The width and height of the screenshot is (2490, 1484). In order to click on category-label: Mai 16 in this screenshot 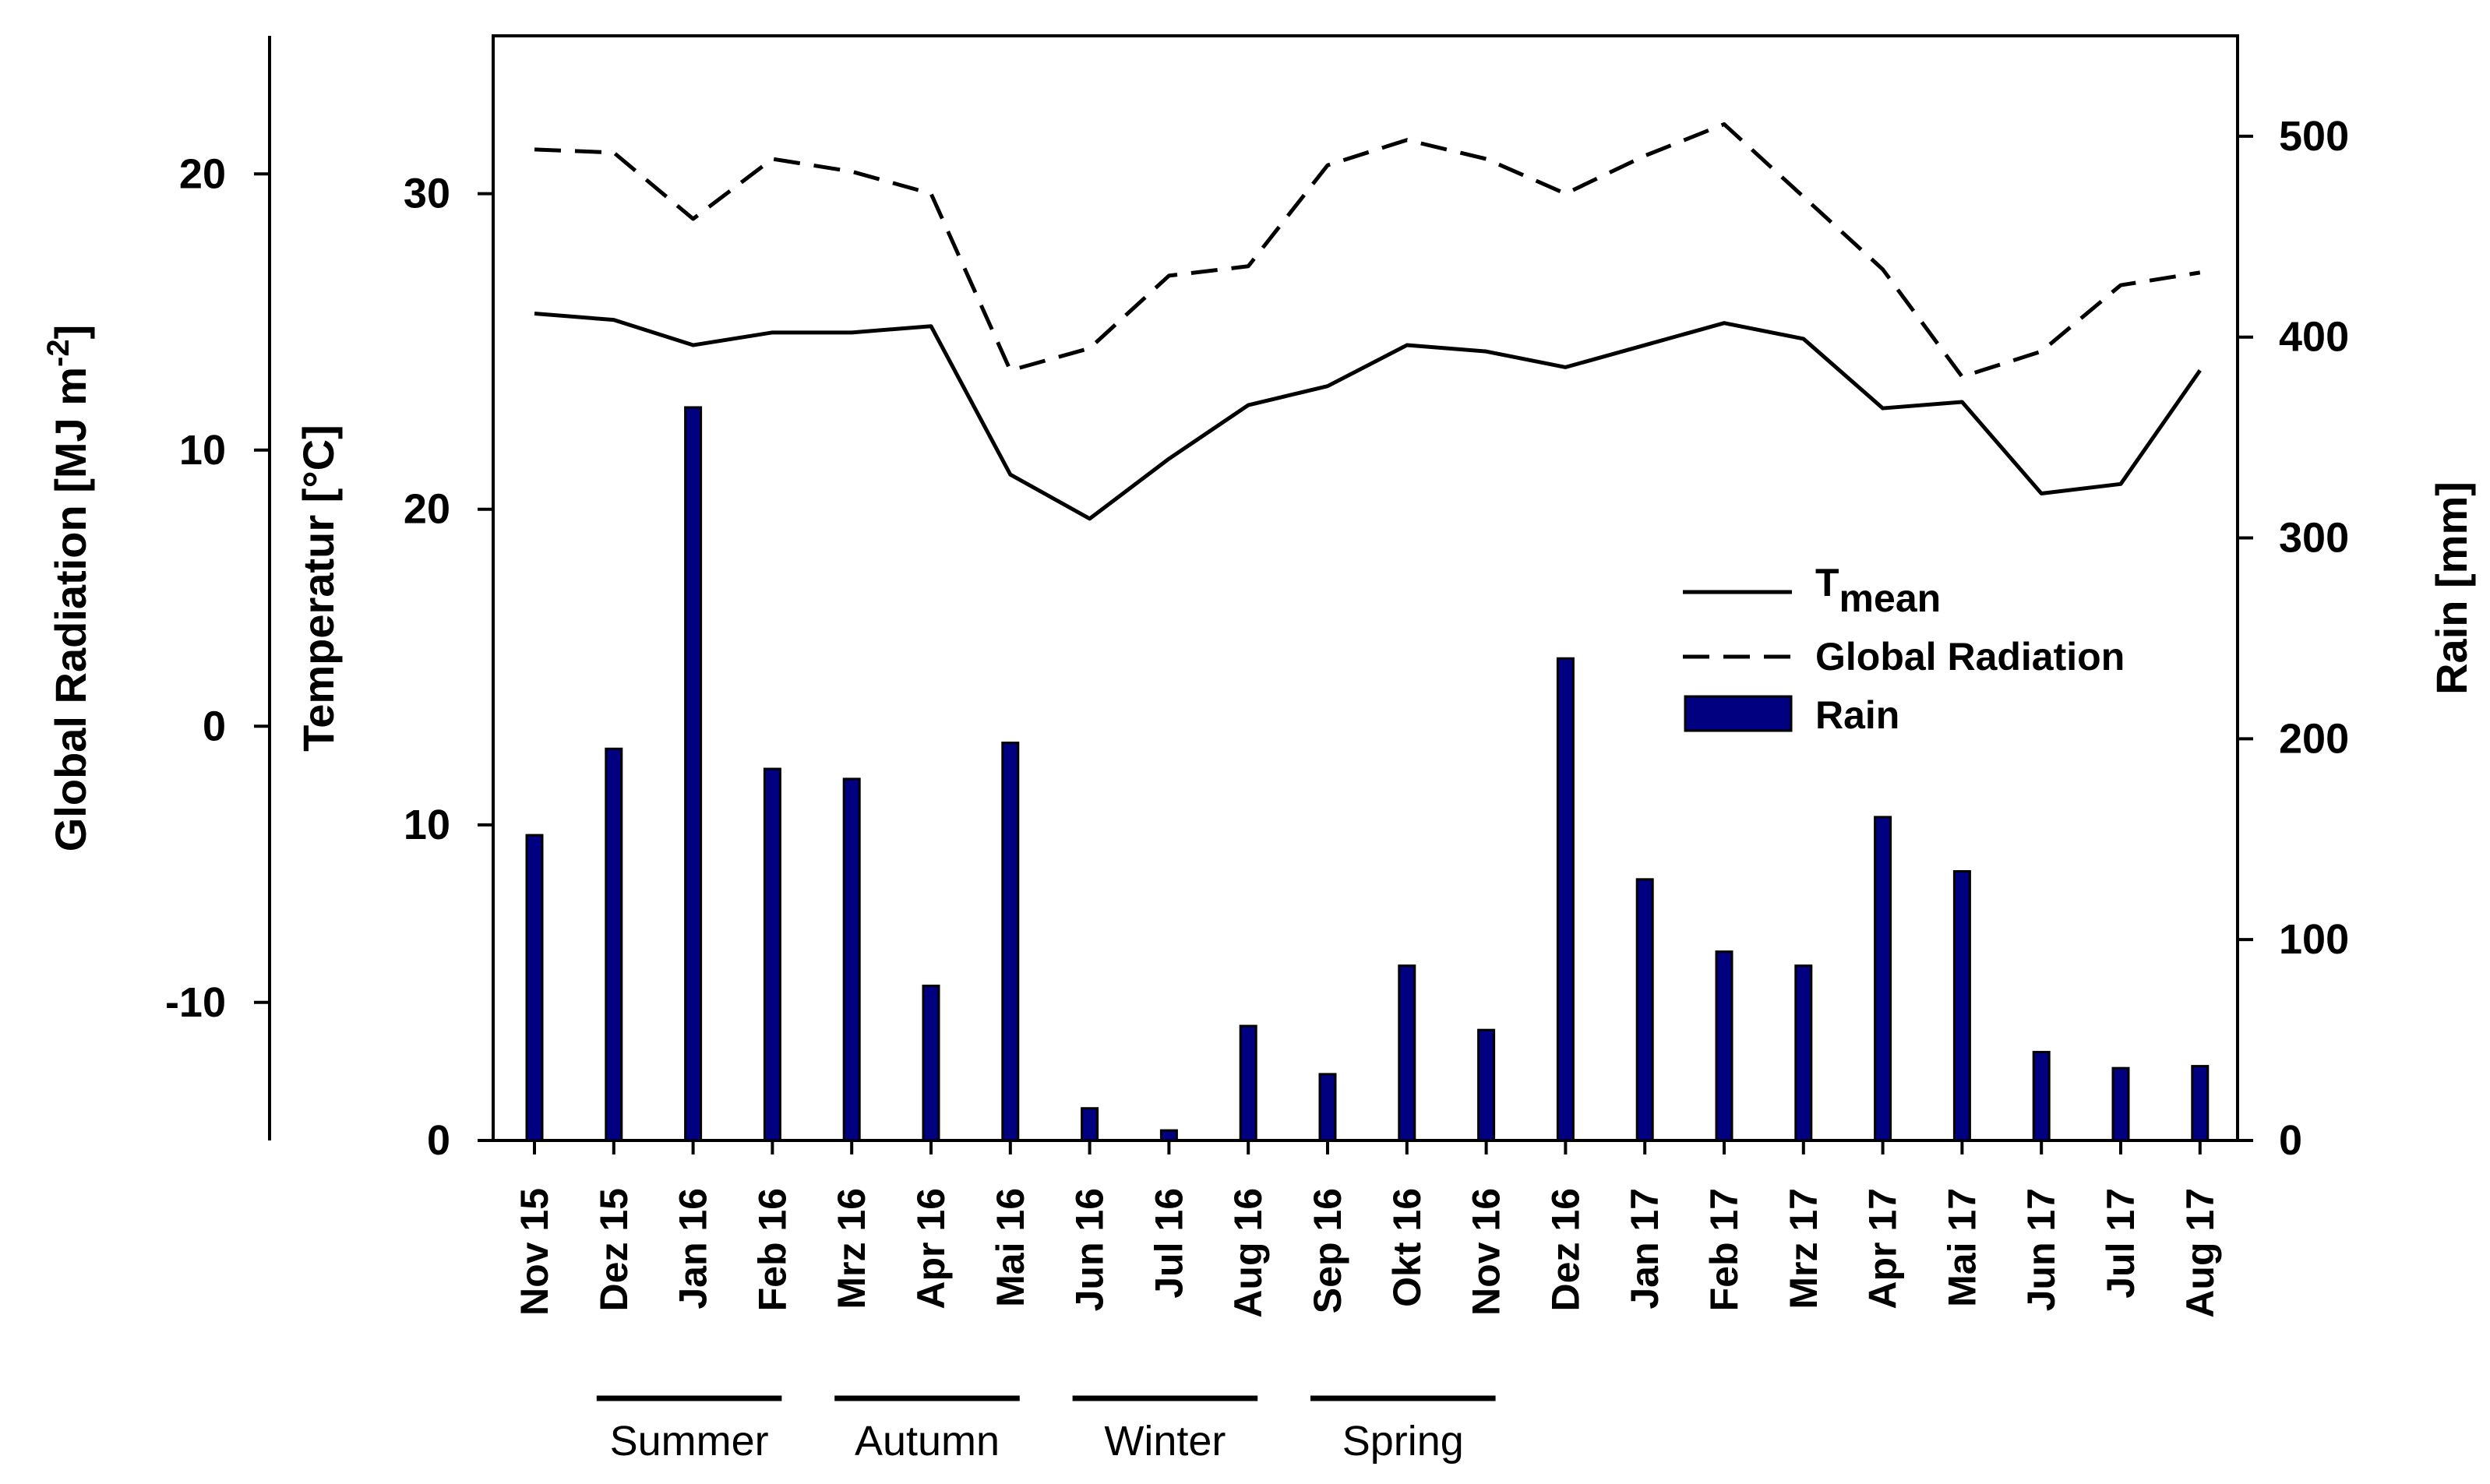, I will do `click(1010, 1247)`.